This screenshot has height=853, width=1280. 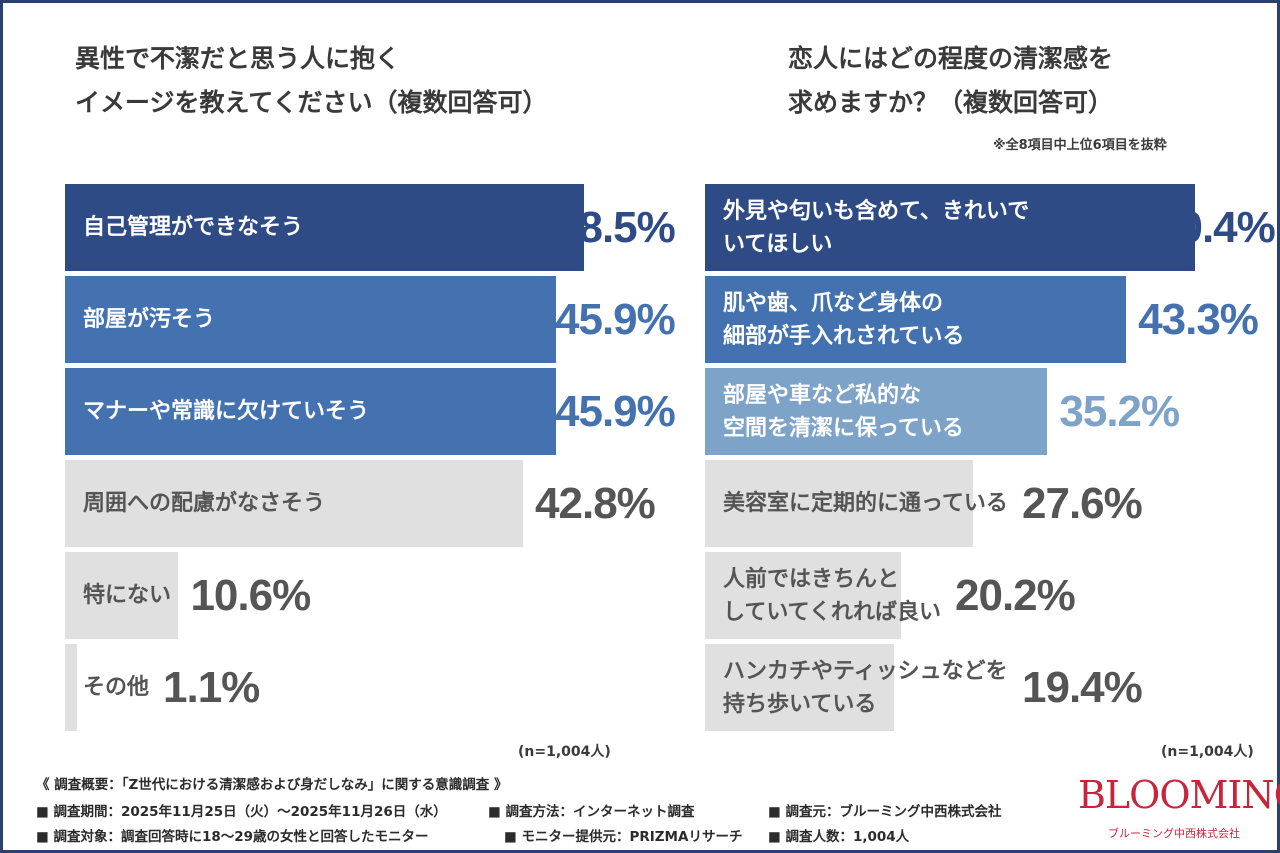 What do you see at coordinates (232, 837) in the screenshot?
I see `survey-target: ■ 調査対象：調査回答時に18～29歳の女性と回答したモニター` at bounding box center [232, 837].